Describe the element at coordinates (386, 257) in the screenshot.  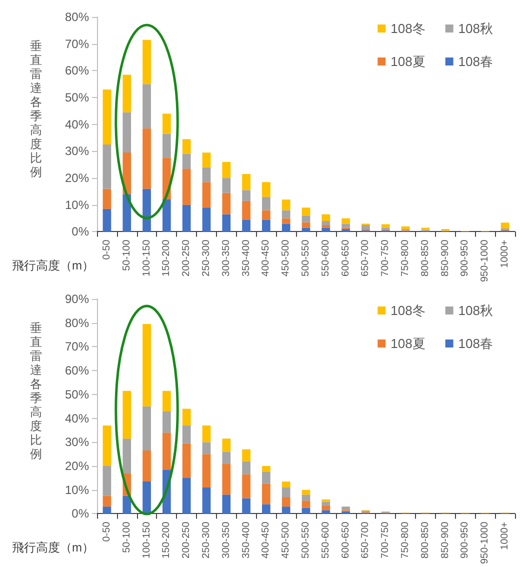
I see `x-tick-label: 700-750` at that location.